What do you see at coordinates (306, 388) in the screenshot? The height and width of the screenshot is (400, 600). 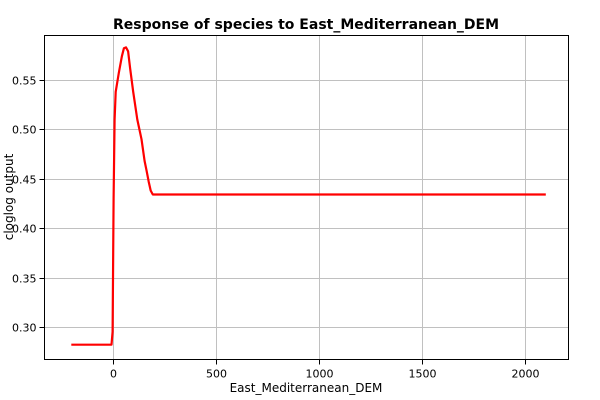 I see `x-axis-label: East_Mediterranean_DEM` at bounding box center [306, 388].